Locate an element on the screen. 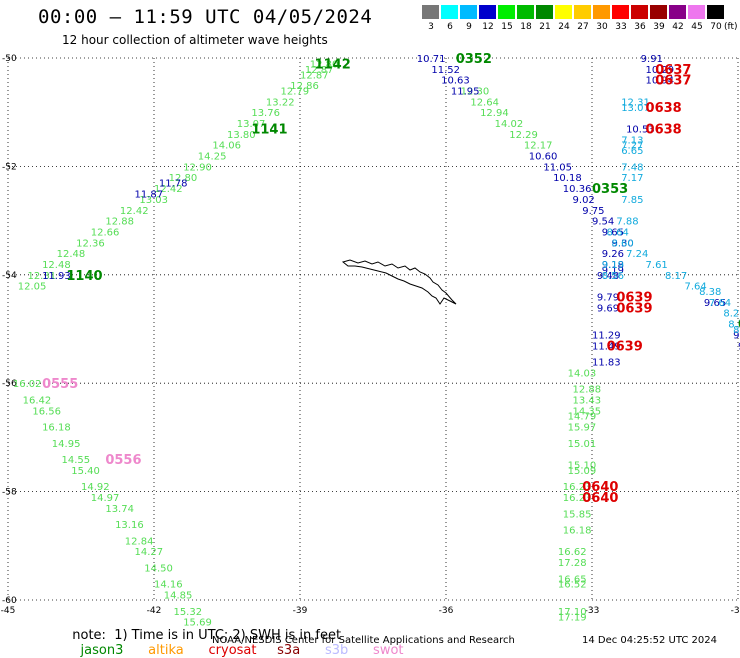 This screenshot has height=658, width=740. wave-height-value: 10.63 is located at coordinates (455, 81).